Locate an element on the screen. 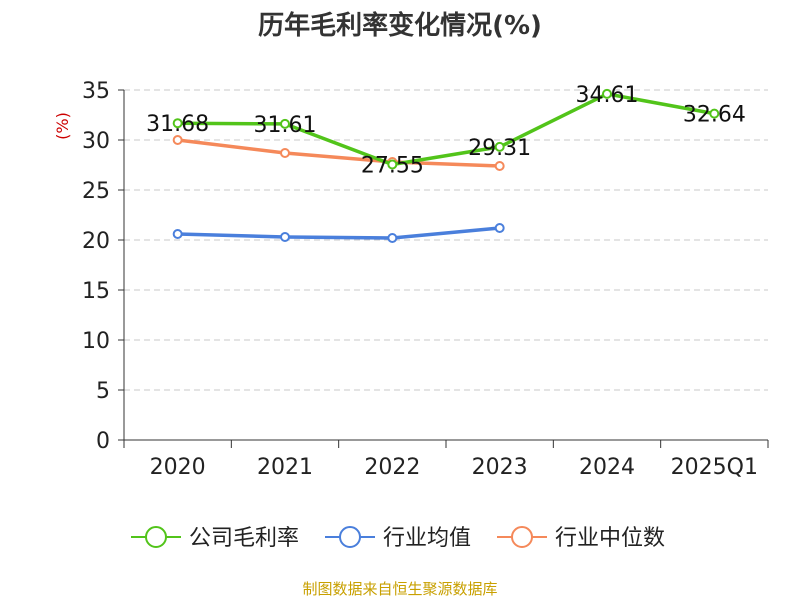 The width and height of the screenshot is (800, 600). data-label: 31.61 is located at coordinates (285, 125).